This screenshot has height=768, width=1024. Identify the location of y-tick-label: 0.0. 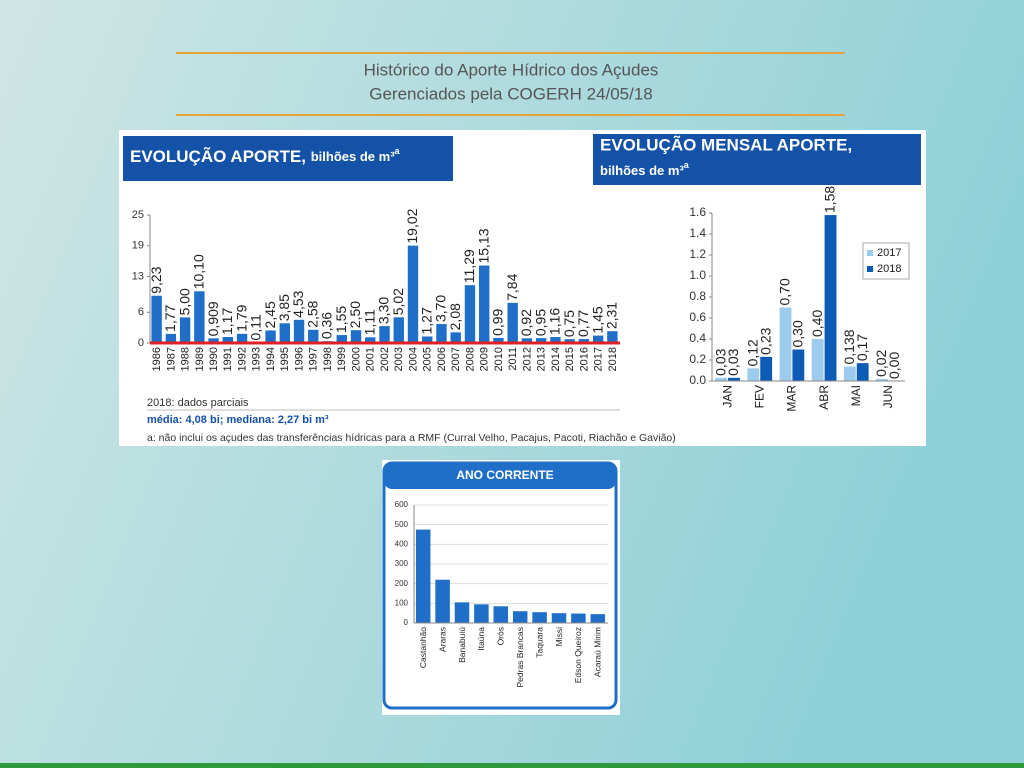
(697, 380).